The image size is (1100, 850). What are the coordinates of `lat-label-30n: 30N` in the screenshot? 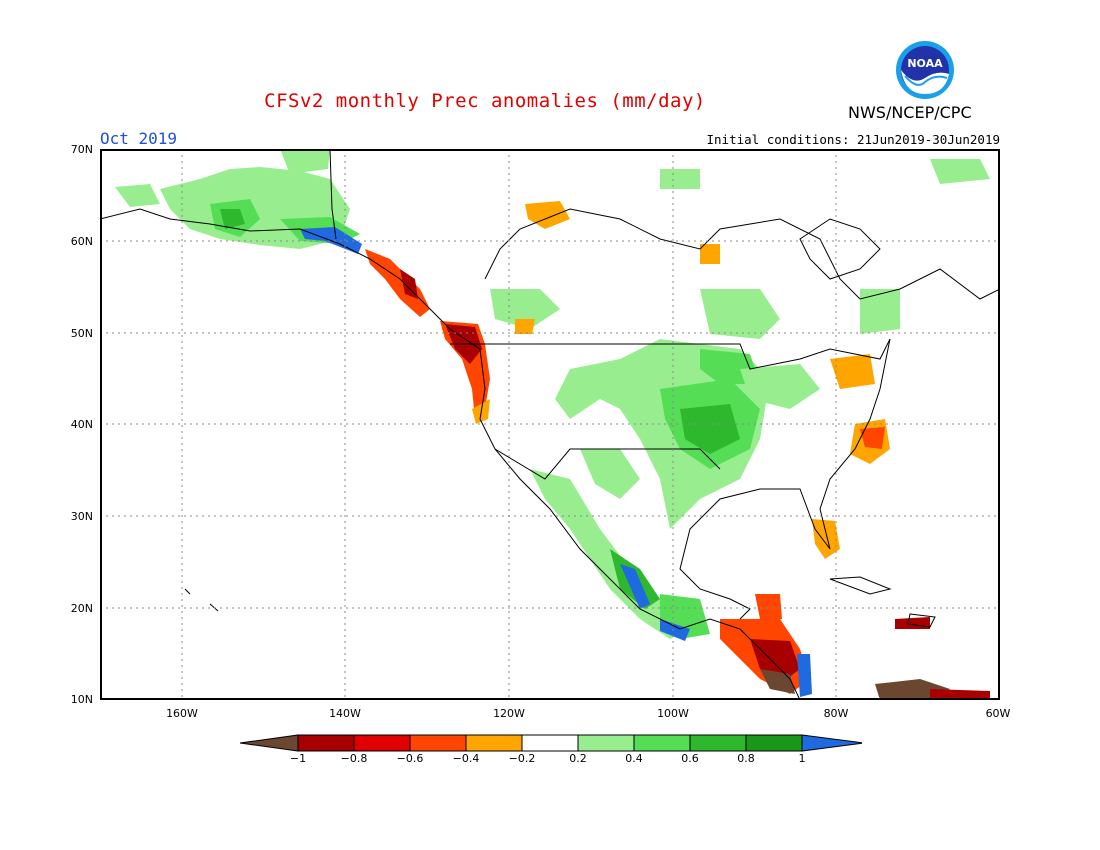 It's located at (81, 516).